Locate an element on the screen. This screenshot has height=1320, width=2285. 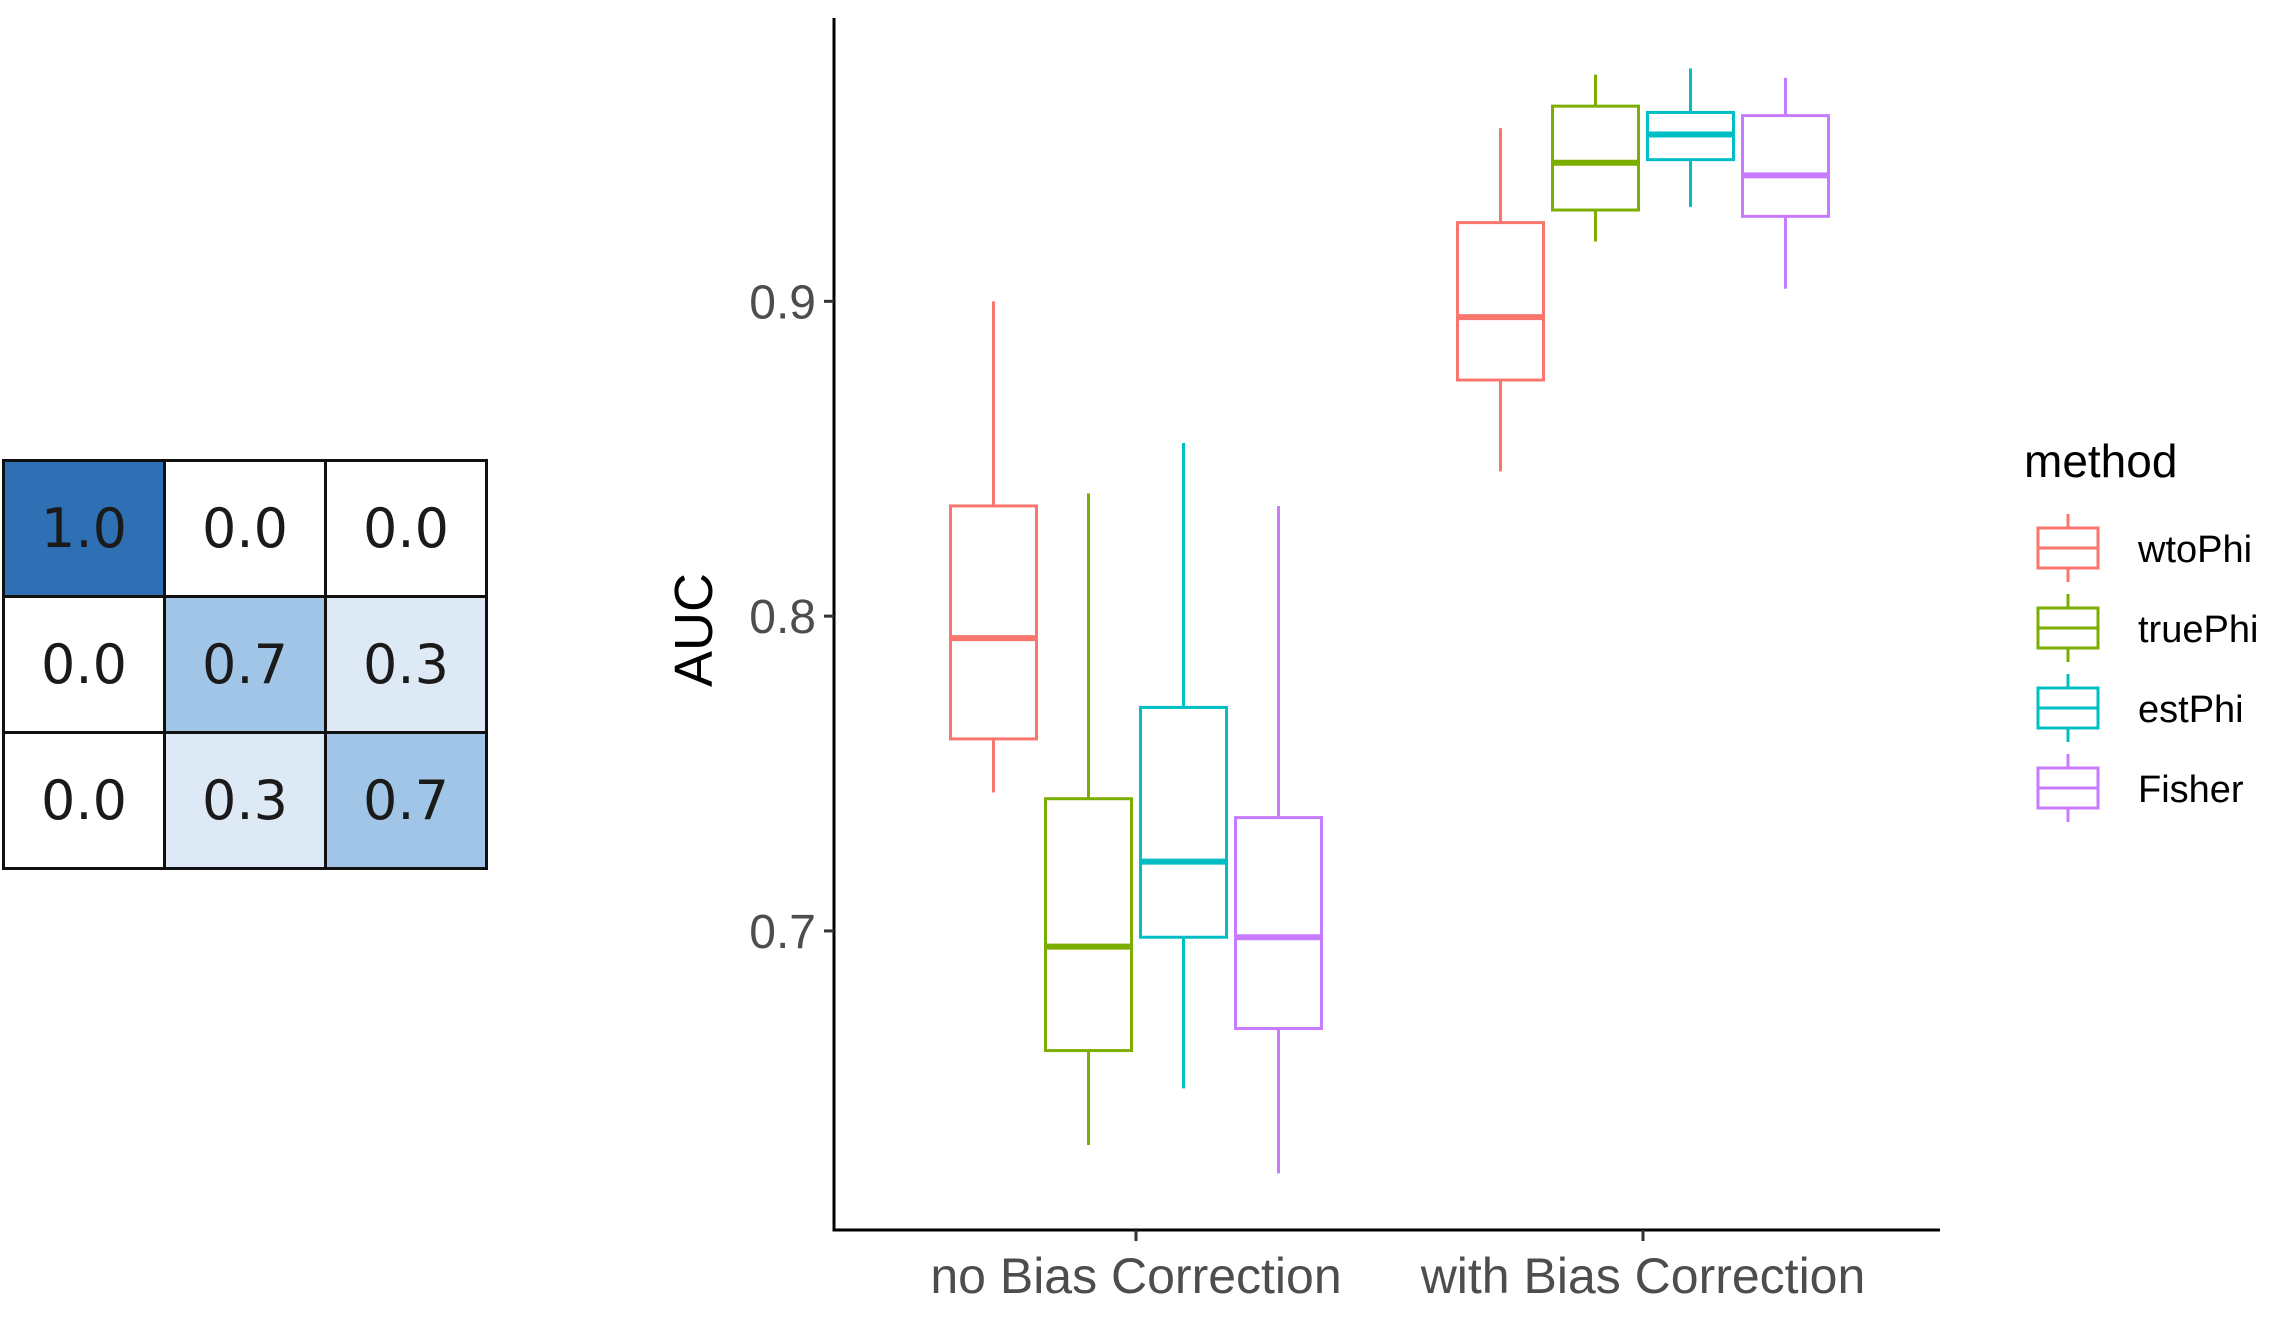
legend: method wtoPhi truePhi estPhi Fisher is located at coordinates (2141, 628).